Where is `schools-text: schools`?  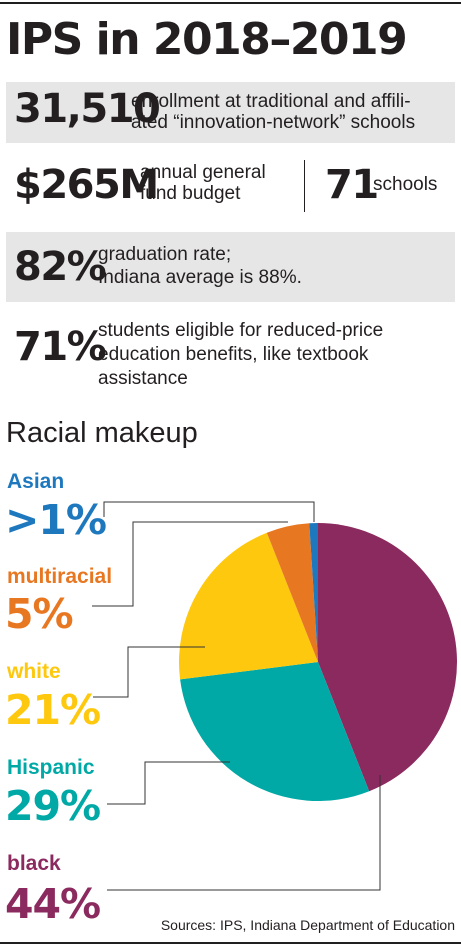 schools-text: schools is located at coordinates (405, 184).